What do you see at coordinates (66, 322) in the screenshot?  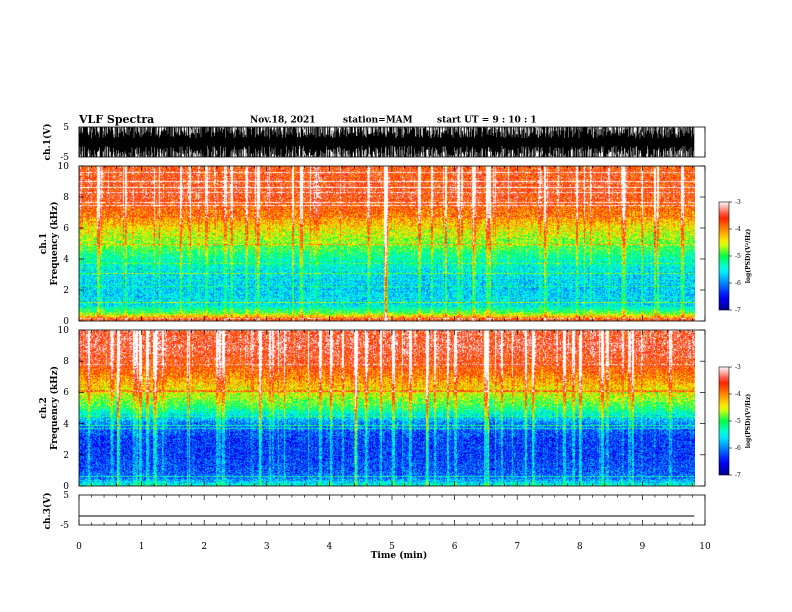 I see `ch1-ytick-0: 0` at bounding box center [66, 322].